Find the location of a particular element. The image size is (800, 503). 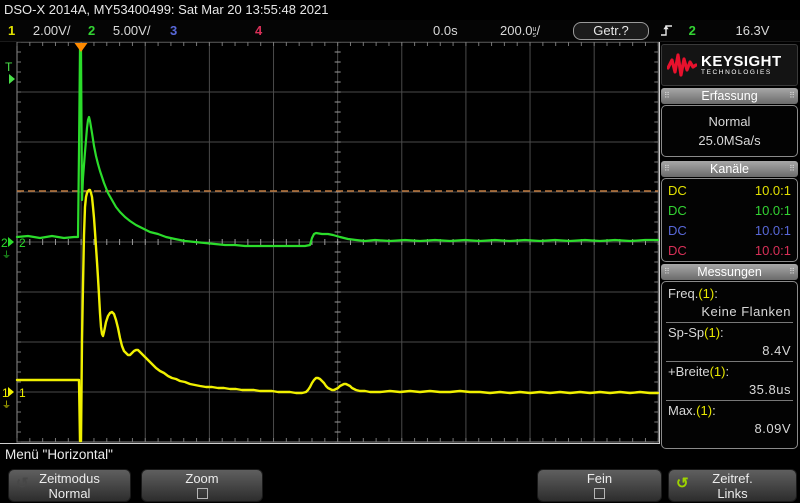

channels-title: Kanäle is located at coordinates (729, 169).